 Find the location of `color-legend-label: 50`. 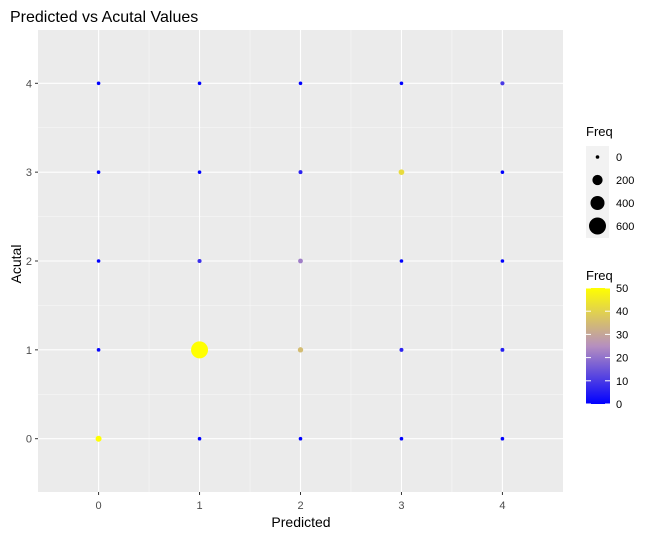

color-legend-label: 50 is located at coordinates (622, 289).